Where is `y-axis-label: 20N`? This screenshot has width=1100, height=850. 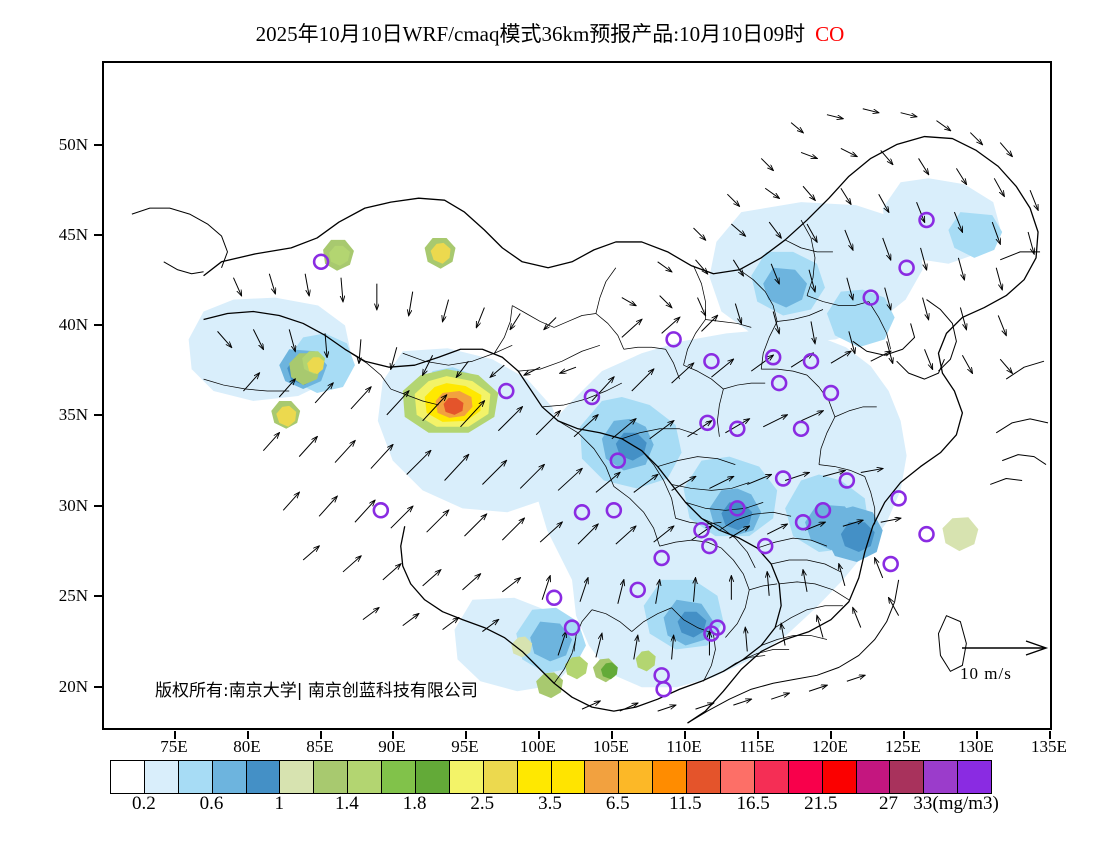
y-axis-label: 20N is located at coordinates (73, 686).